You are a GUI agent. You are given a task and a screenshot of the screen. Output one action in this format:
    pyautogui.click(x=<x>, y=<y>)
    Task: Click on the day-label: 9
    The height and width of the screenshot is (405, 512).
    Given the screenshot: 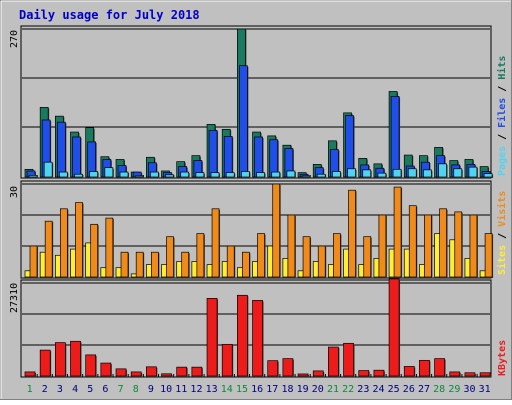 What is the action you would take?
    pyautogui.click(x=151, y=389)
    